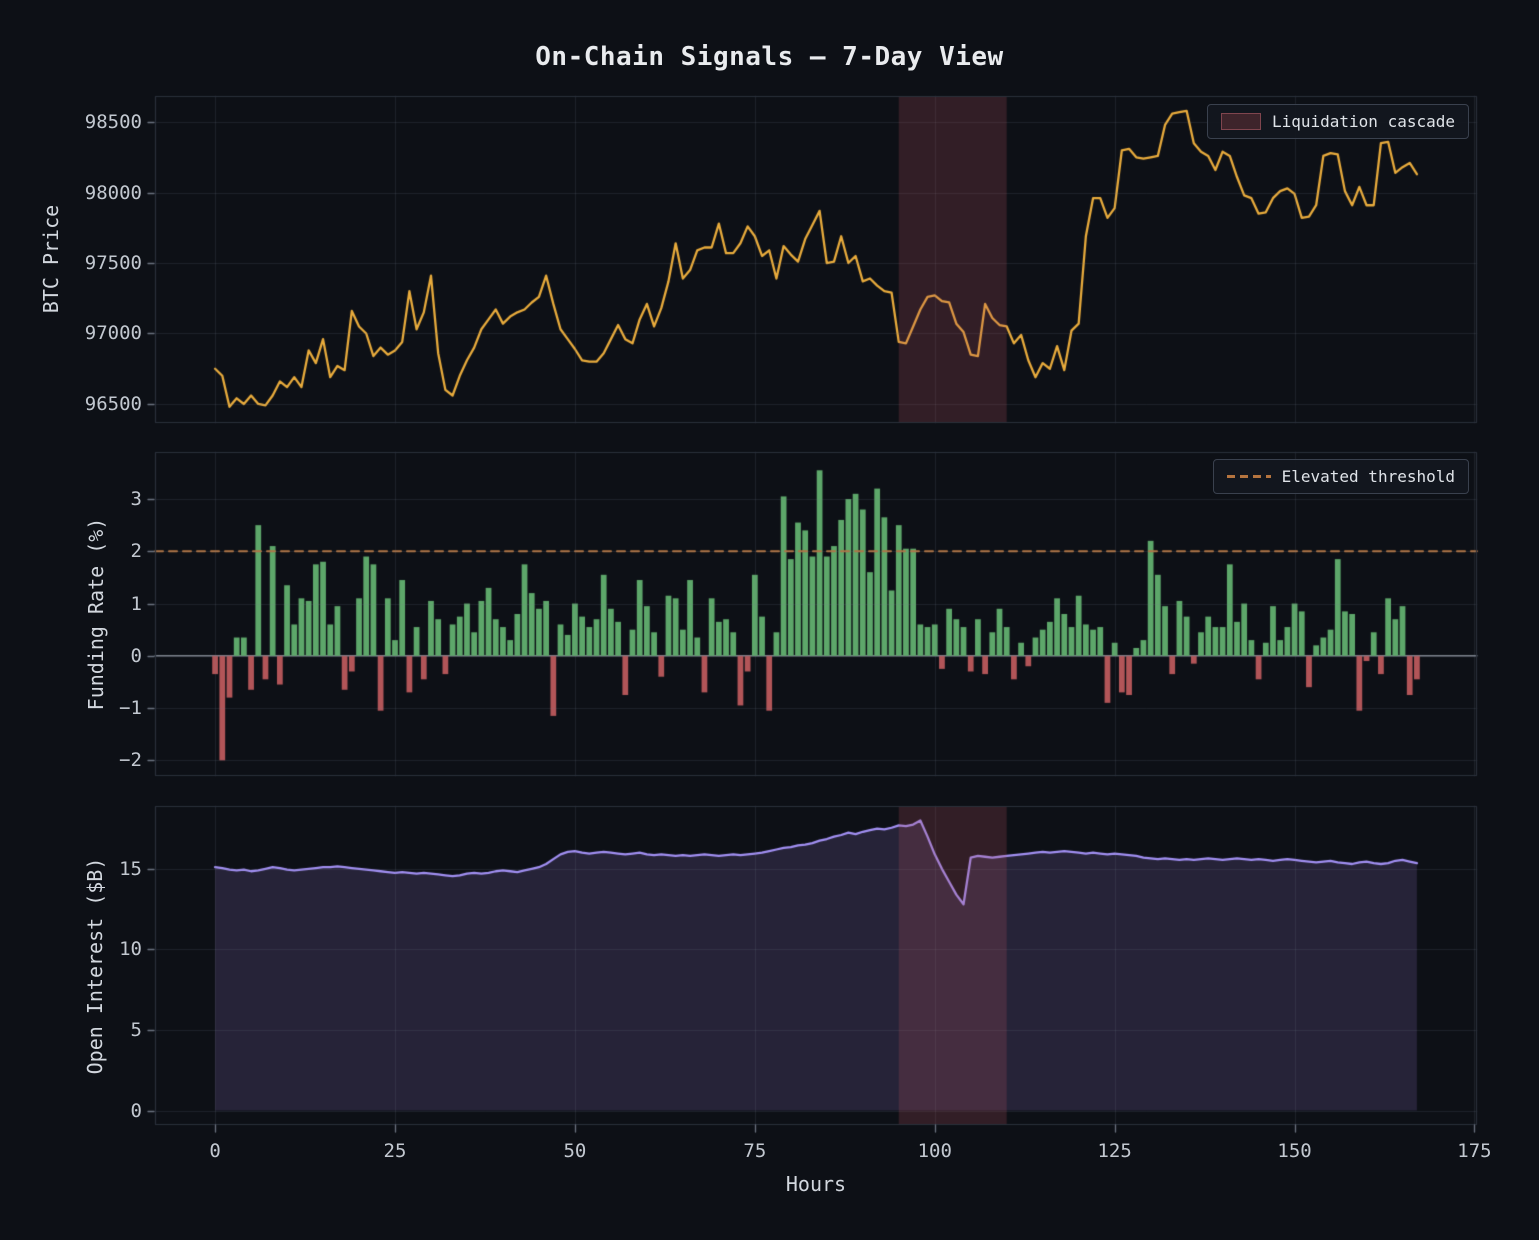 The width and height of the screenshot is (1539, 1240). Describe the element at coordinates (934, 1151) in the screenshot. I see `x-tick-label: 100` at that location.